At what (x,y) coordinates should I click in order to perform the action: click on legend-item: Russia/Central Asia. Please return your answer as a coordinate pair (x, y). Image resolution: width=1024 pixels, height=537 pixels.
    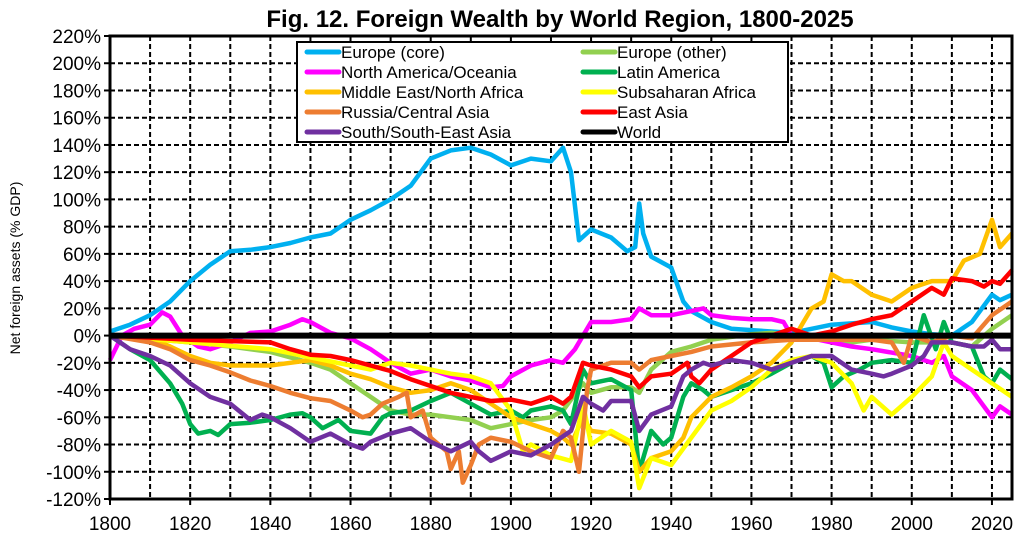
    Looking at the image, I should click on (397, 112).